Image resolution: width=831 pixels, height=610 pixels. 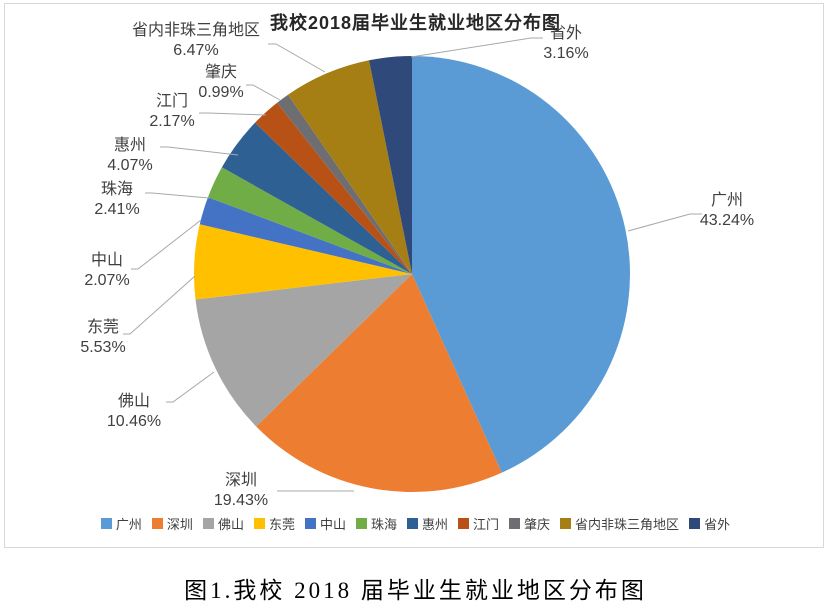 I want to click on legend-label: 肇庆, so click(x=537, y=524).